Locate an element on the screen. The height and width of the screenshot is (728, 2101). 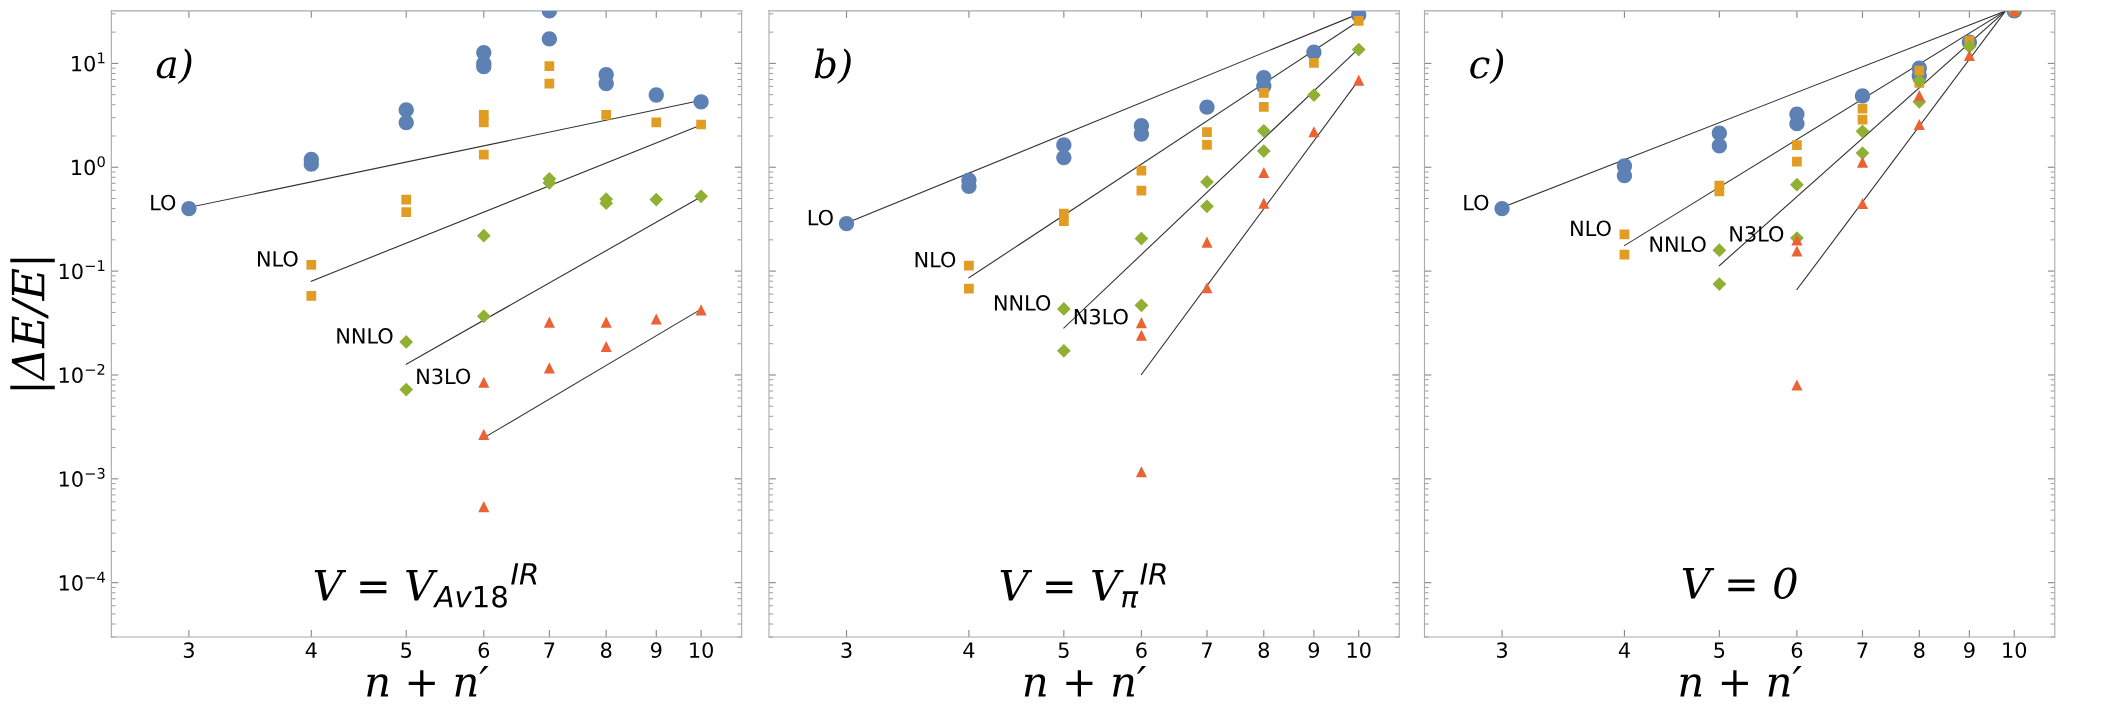
y-tick-label: 10$^{−2}$ is located at coordinates (82, 373).